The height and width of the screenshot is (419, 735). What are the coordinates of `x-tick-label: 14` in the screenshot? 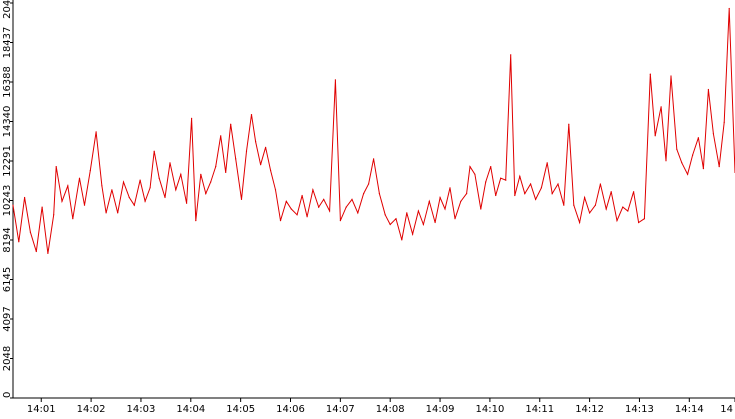 It's located at (726, 409).